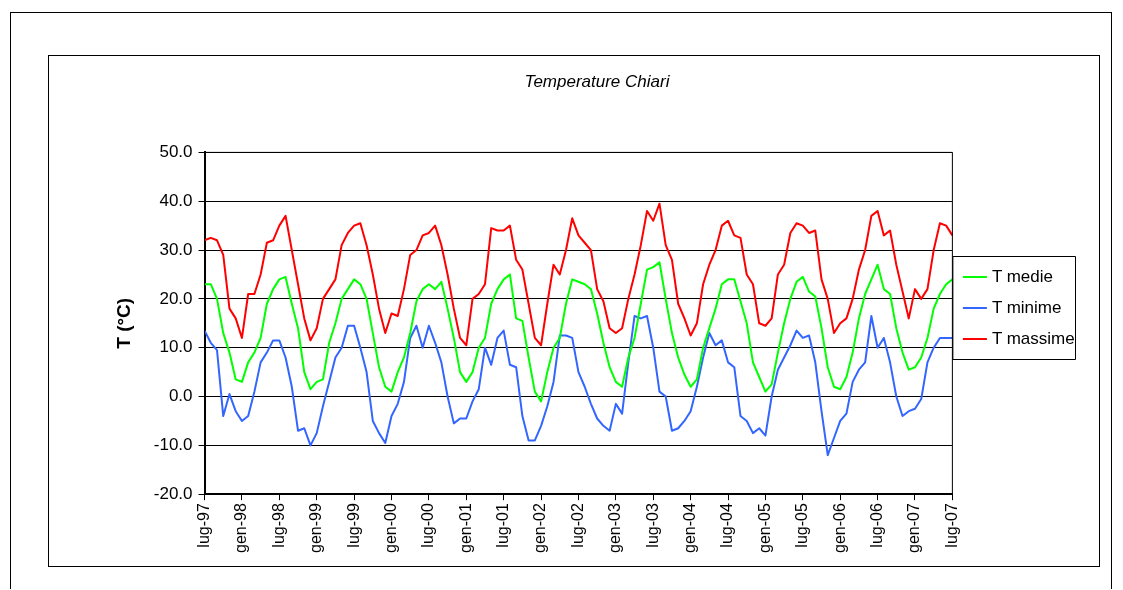 The image size is (1123, 590). What do you see at coordinates (278, 525) in the screenshot?
I see `x-tick-label: lug-98` at bounding box center [278, 525].